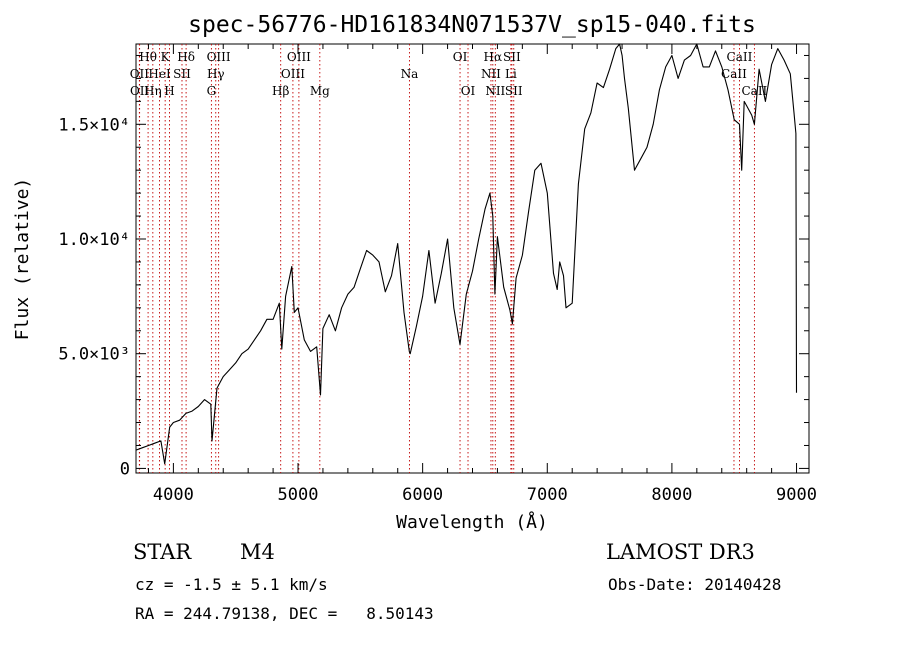  What do you see at coordinates (216, 74) in the screenshot?
I see `spectral-line-label: Hγ` at bounding box center [216, 74].